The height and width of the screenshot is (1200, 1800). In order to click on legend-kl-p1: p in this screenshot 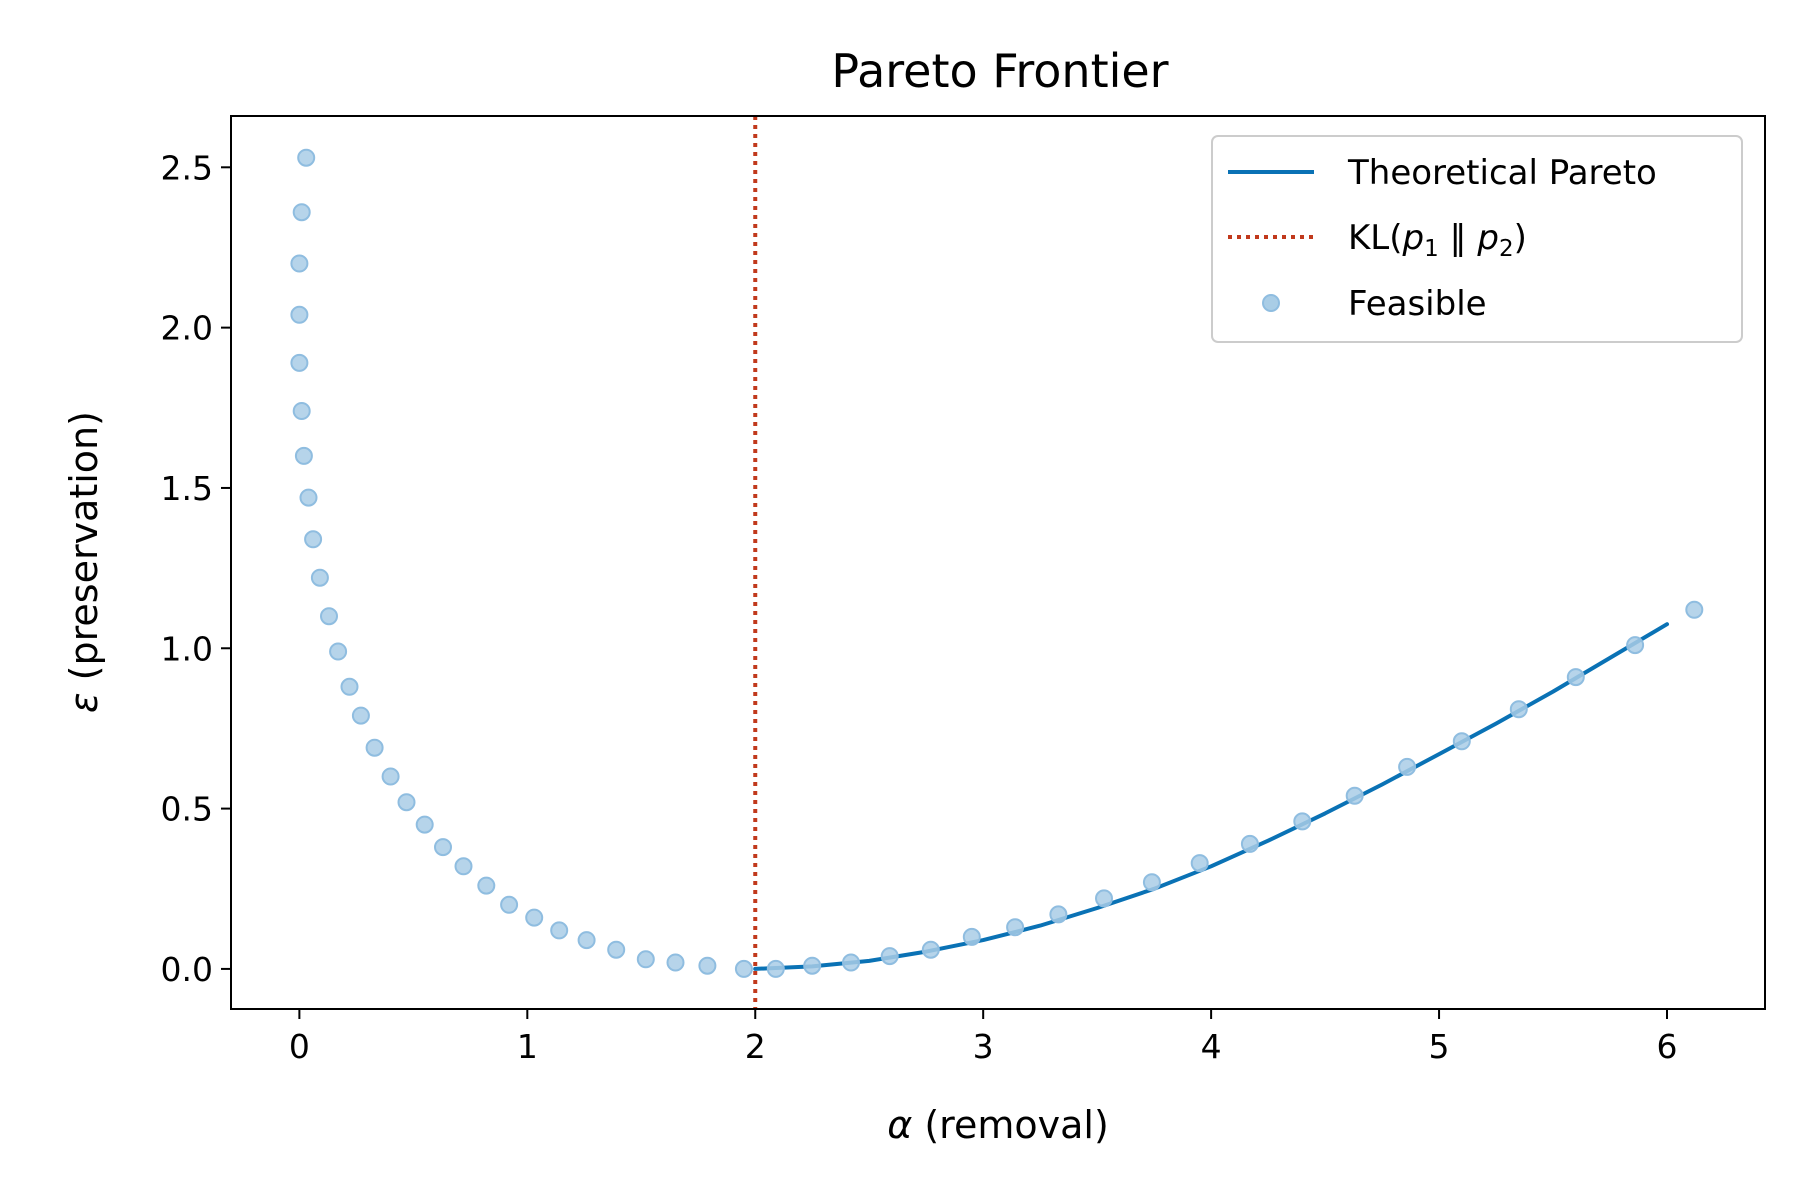, I will do `click(1413, 238)`.